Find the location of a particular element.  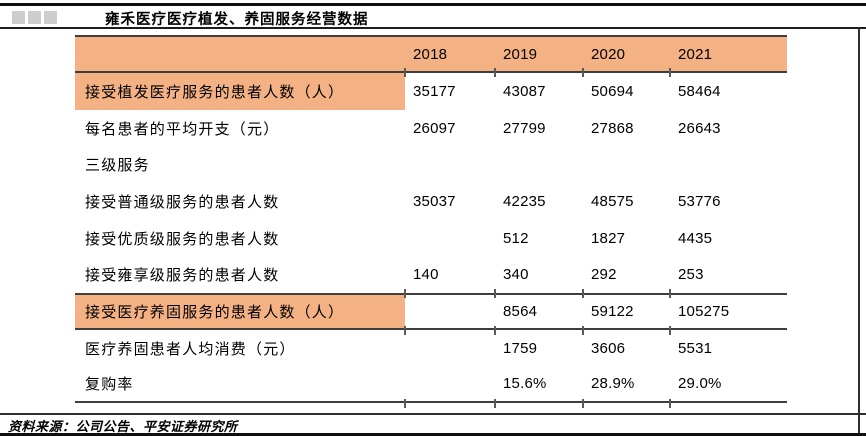

cell-2019: 15.6% is located at coordinates (525, 384).